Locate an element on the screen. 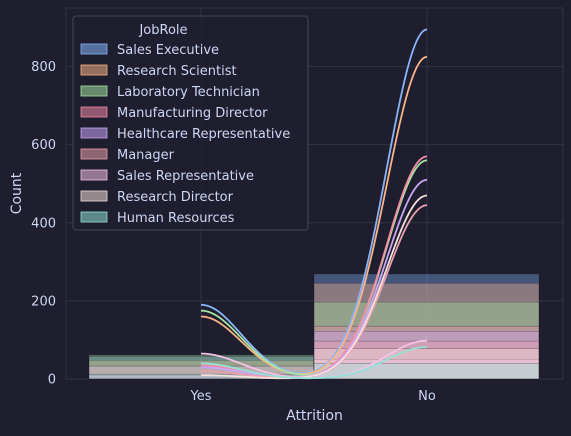 The image size is (571, 436). y-tick-label: 0 is located at coordinates (52, 380).